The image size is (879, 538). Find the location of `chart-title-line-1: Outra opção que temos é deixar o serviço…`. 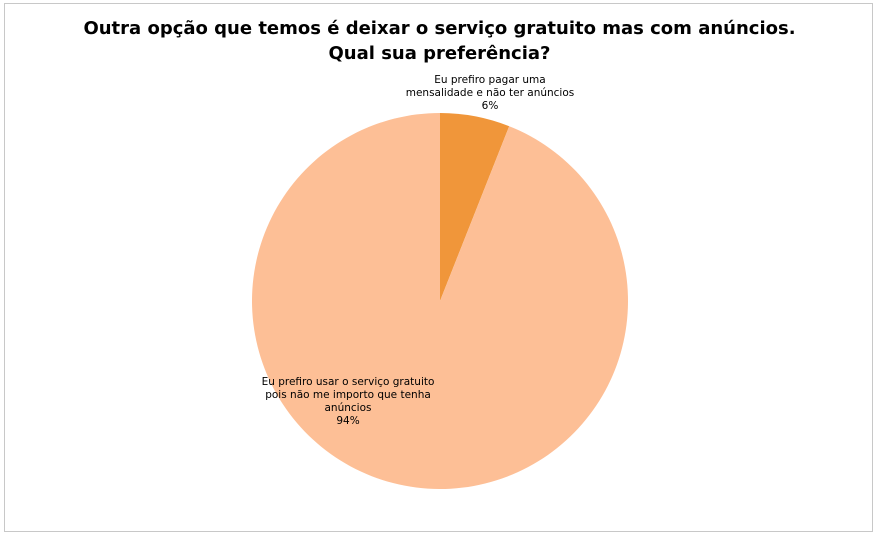

chart-title-line-1: Outra opção que temos é deixar o serviço… is located at coordinates (439, 28).